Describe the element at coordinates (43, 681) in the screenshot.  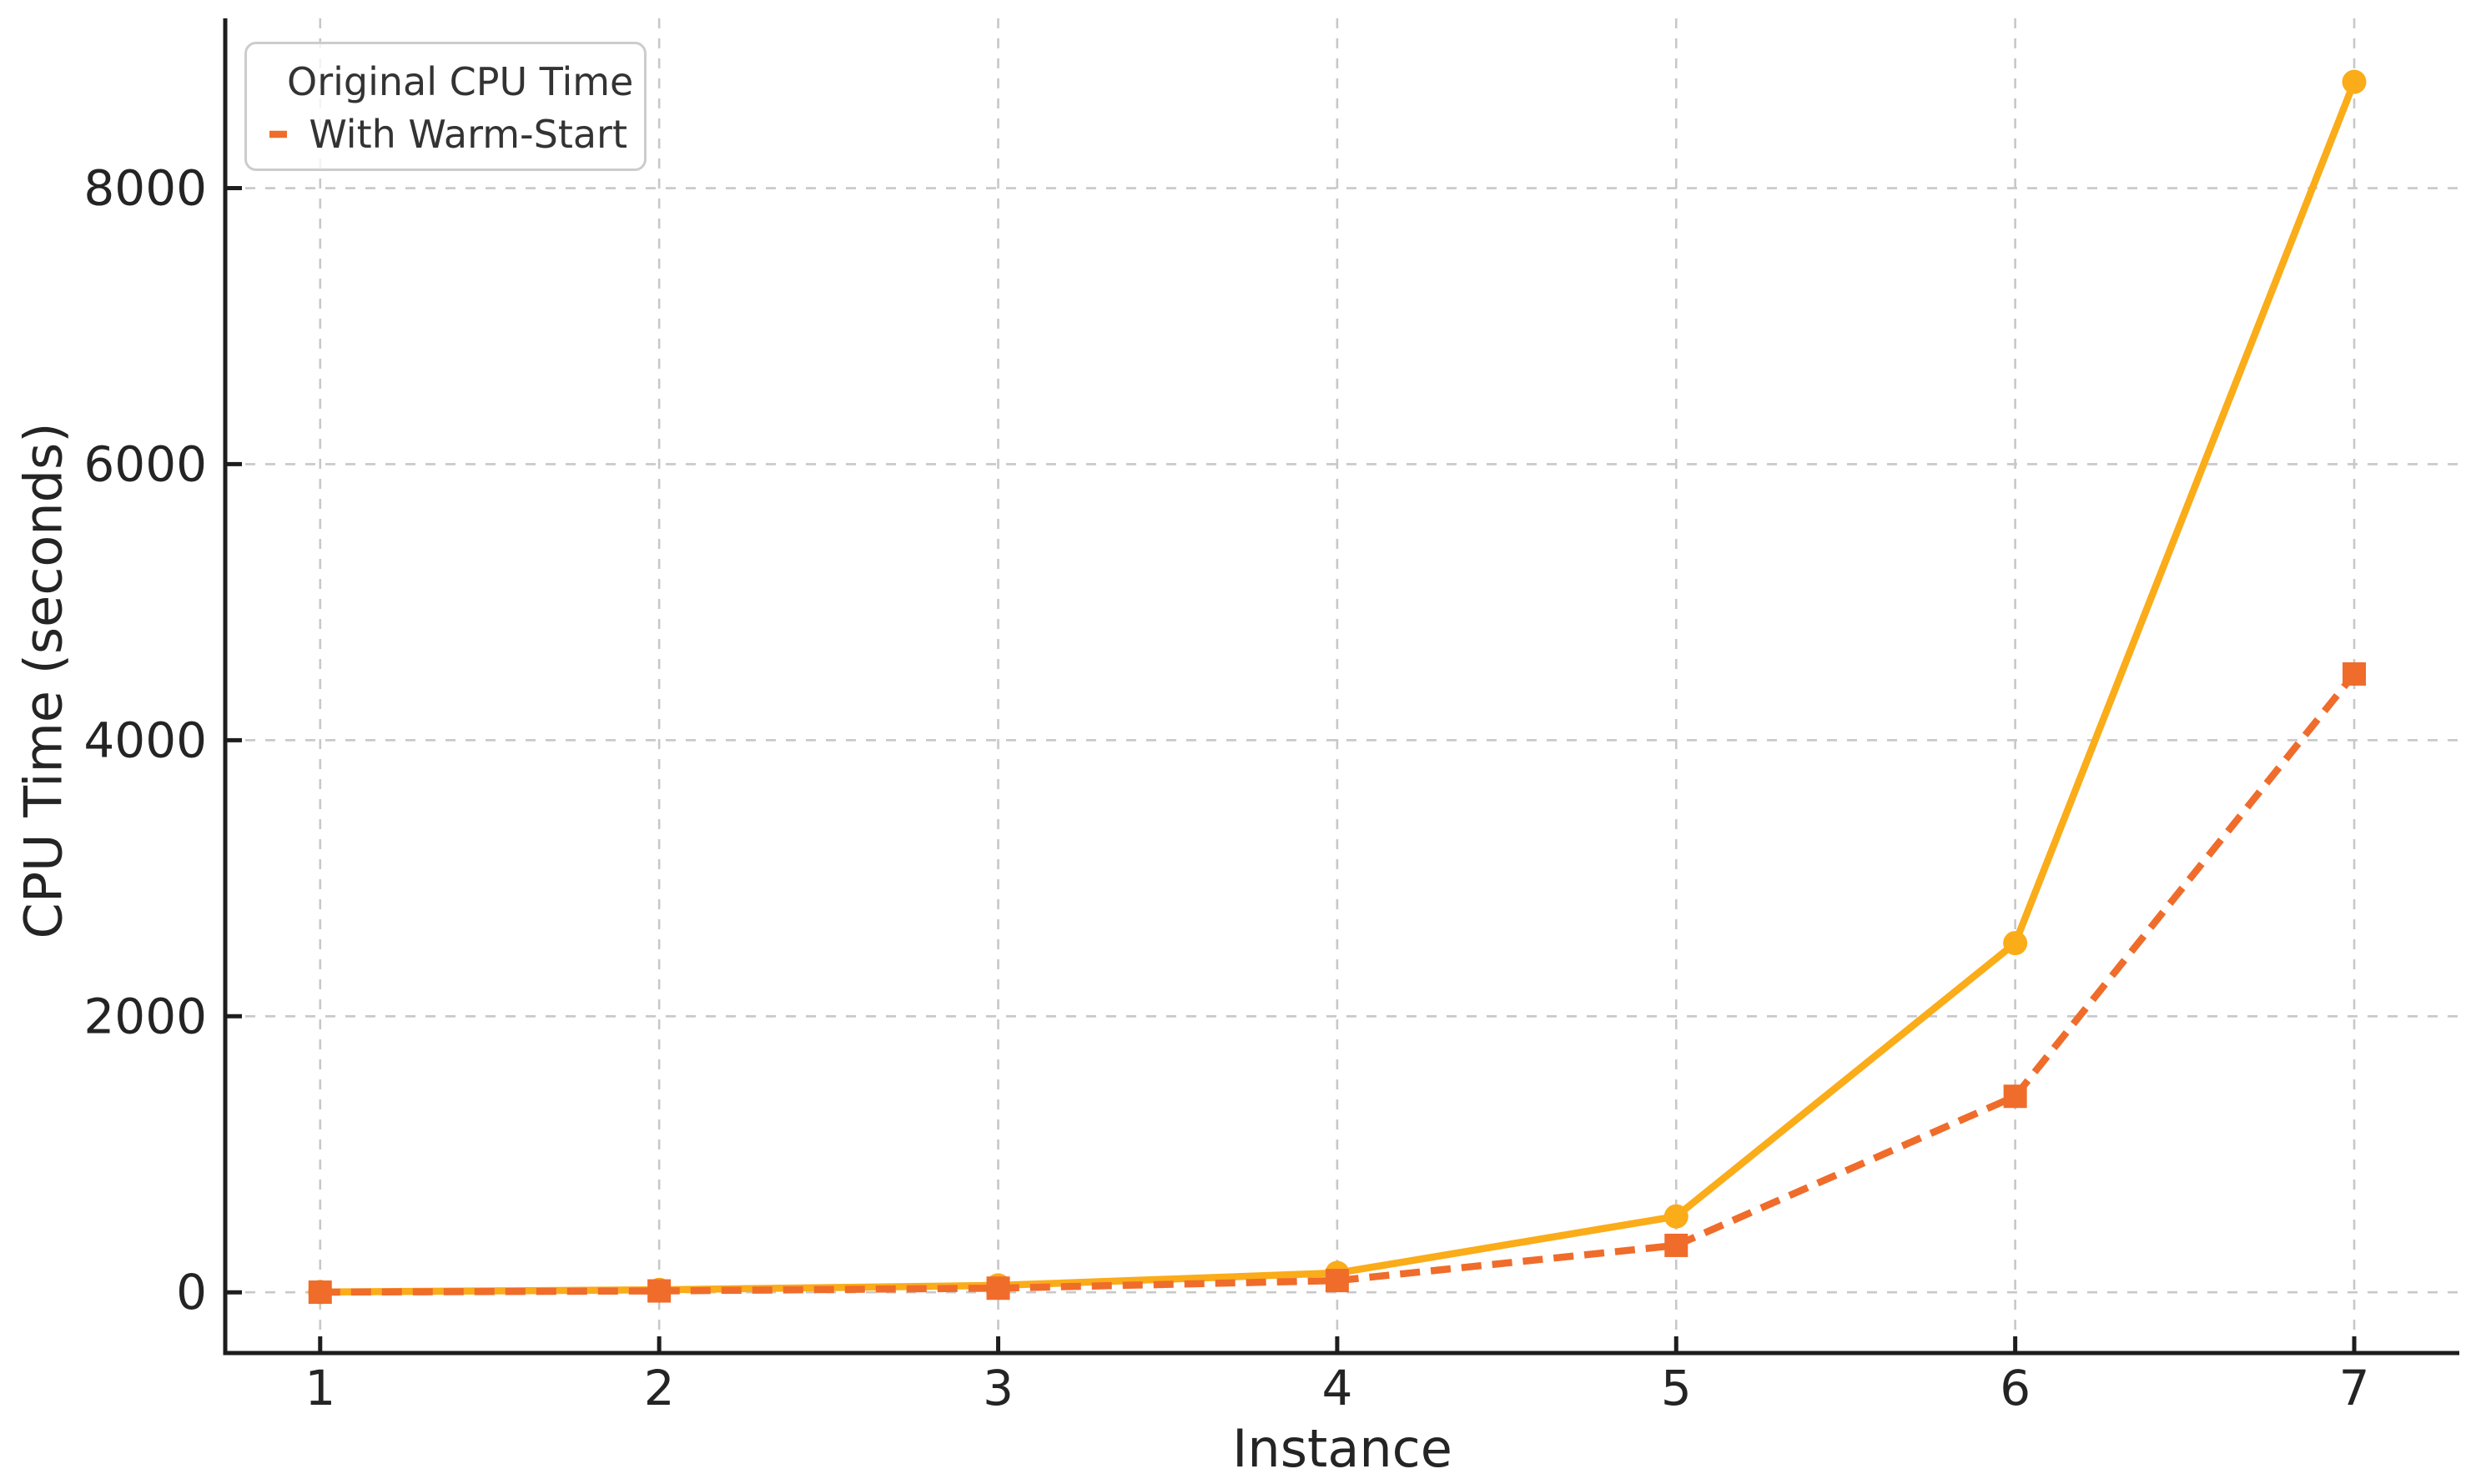
I see `y-axis-label: CPU Time (seconds)` at that location.